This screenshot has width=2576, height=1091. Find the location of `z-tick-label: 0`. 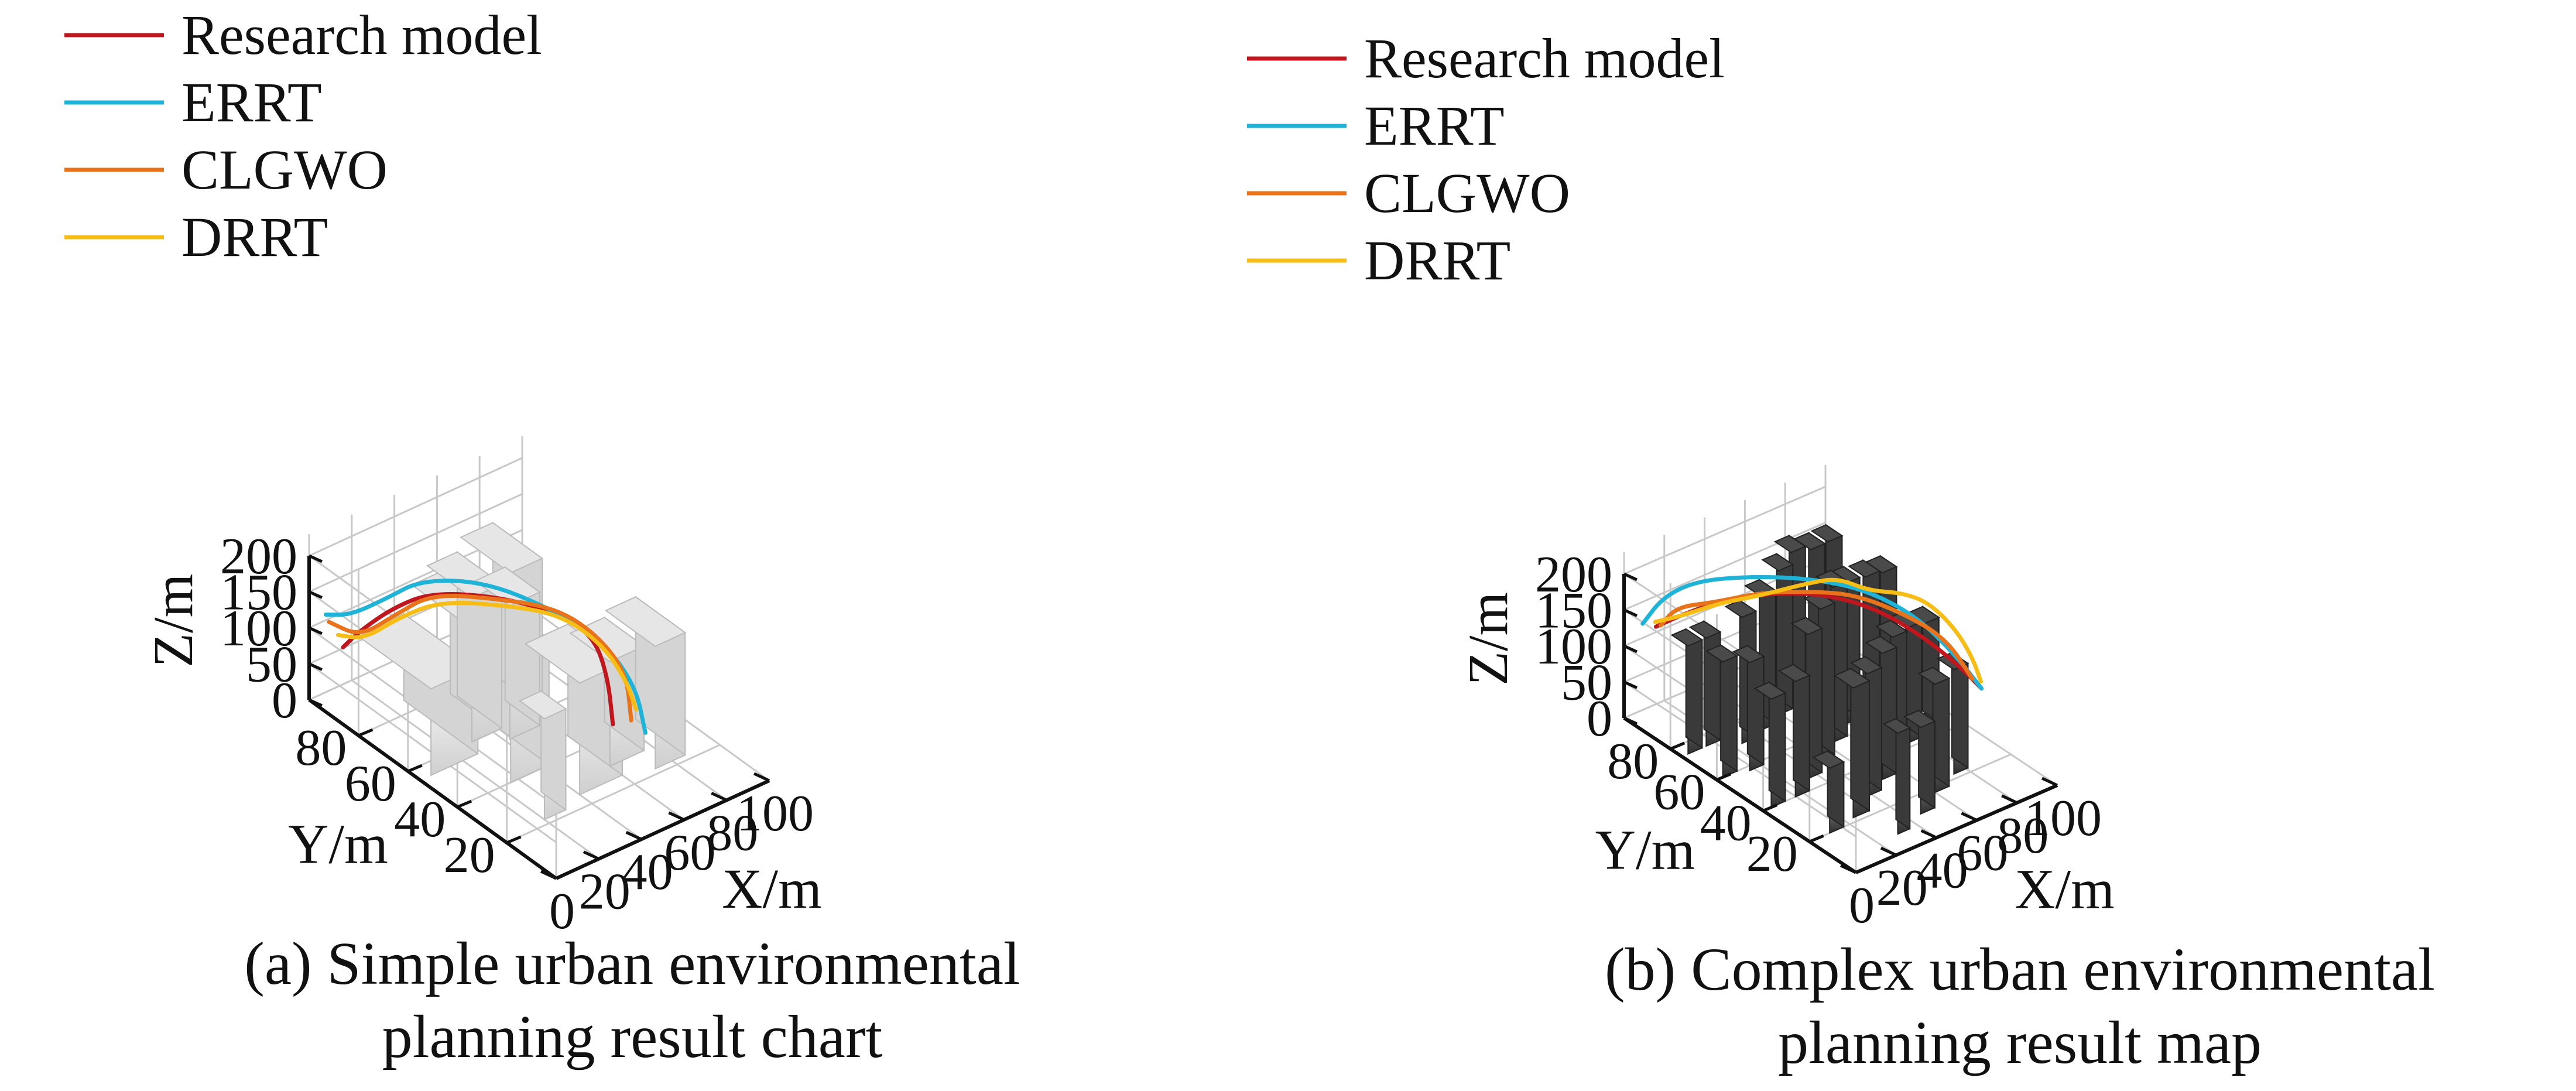

z-tick-label: 0 is located at coordinates (1599, 718).